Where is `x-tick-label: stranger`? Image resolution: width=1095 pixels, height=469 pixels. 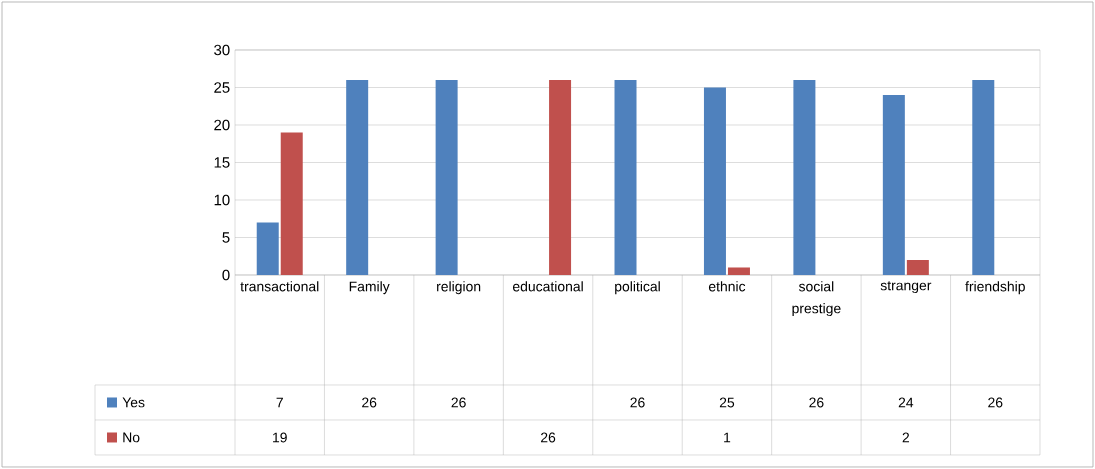 x-tick-label: stranger is located at coordinates (906, 287).